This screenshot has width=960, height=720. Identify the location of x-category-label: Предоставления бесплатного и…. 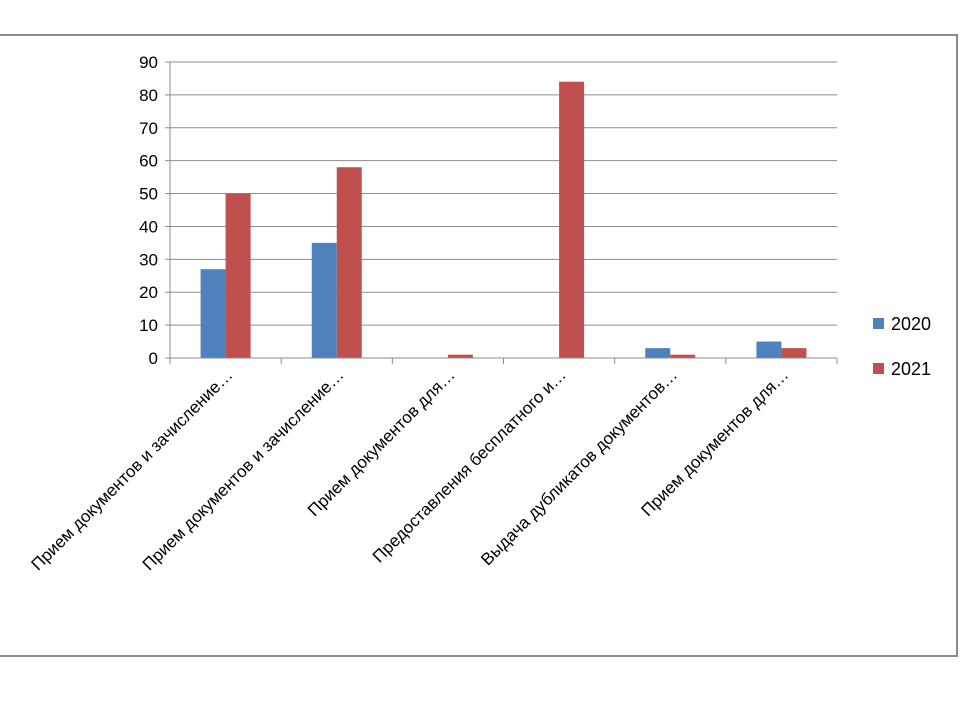
(469, 465).